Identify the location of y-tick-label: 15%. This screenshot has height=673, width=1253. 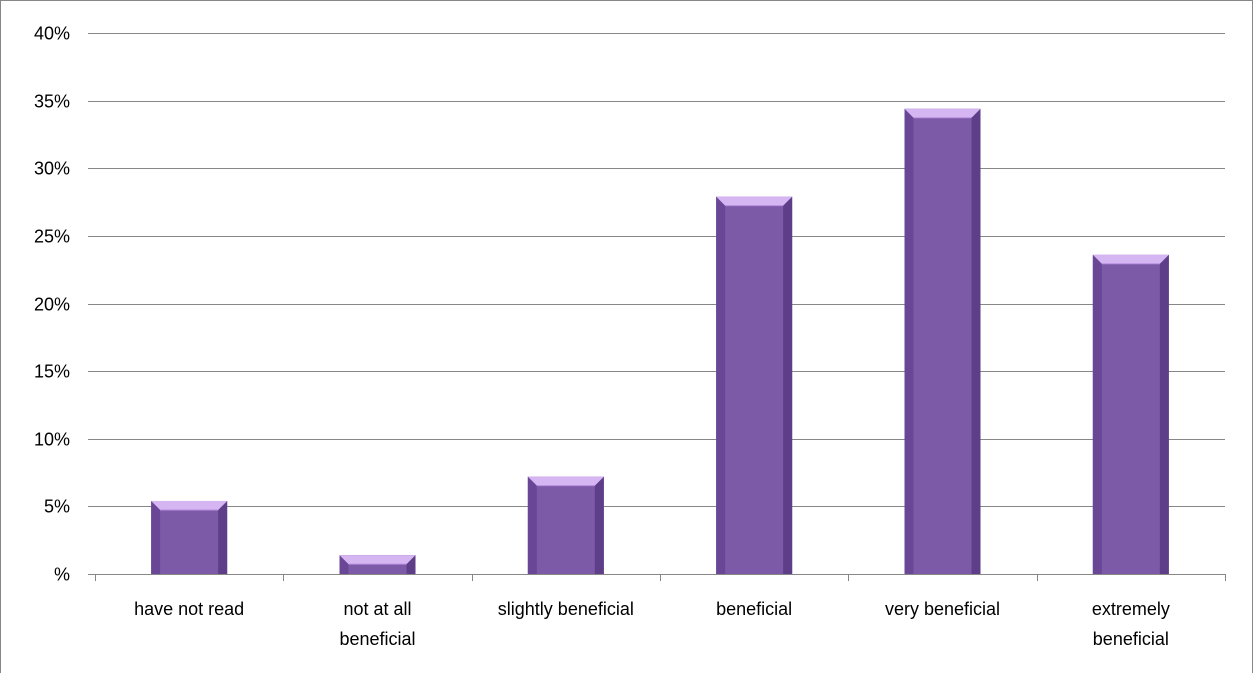
(52, 372).